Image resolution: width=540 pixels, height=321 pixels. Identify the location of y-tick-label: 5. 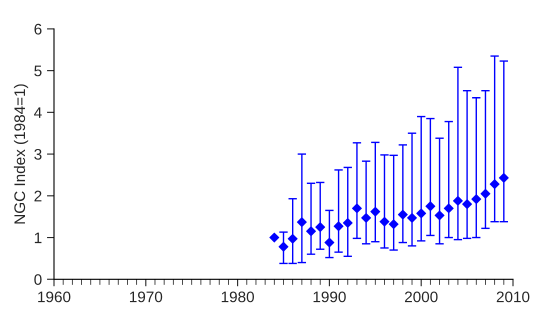
(38, 71).